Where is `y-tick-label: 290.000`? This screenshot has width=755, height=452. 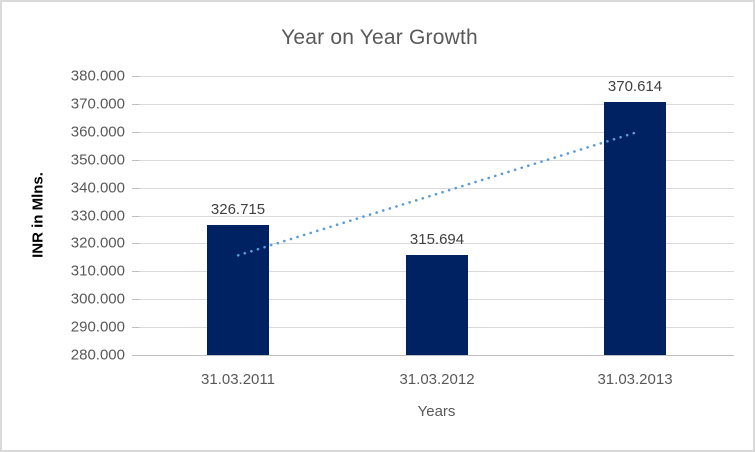
y-tick-label: 290.000 is located at coordinates (97, 327).